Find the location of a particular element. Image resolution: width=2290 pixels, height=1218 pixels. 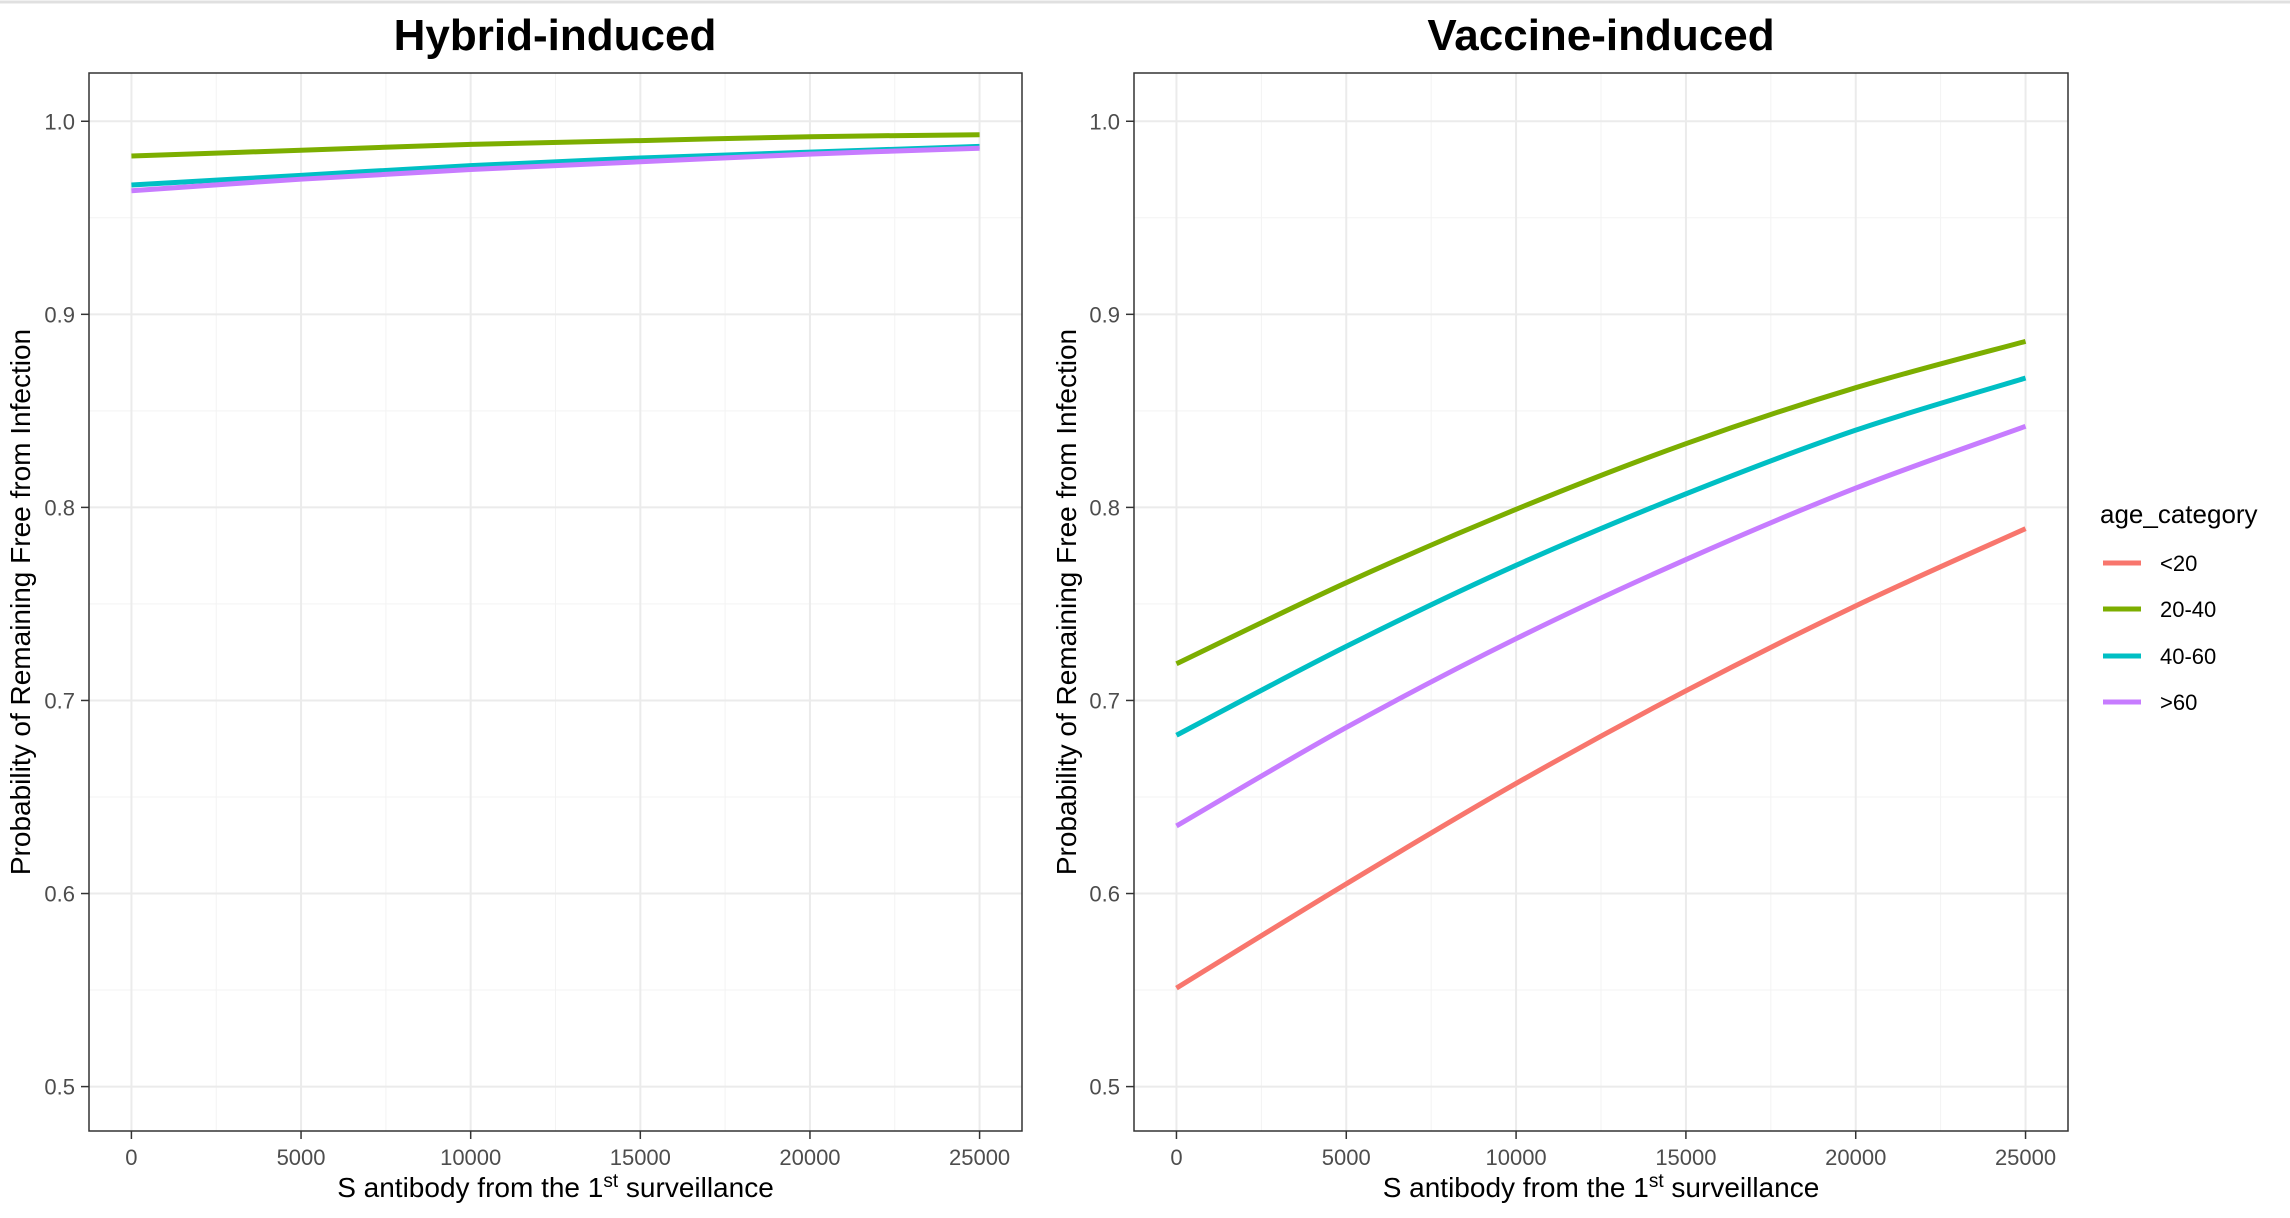

legend-label-40-60: 40-60 is located at coordinates (2188, 656).